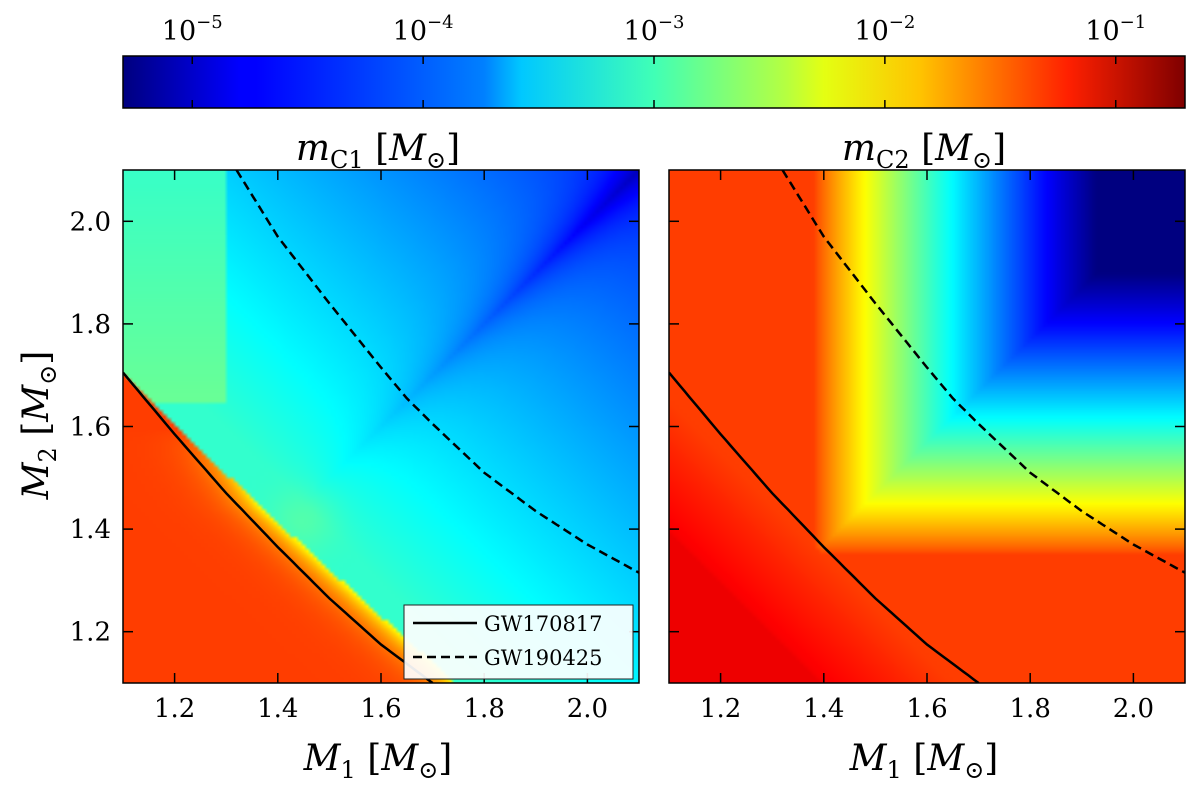  I want to click on y-tick-label: 1.8, so click(90, 325).